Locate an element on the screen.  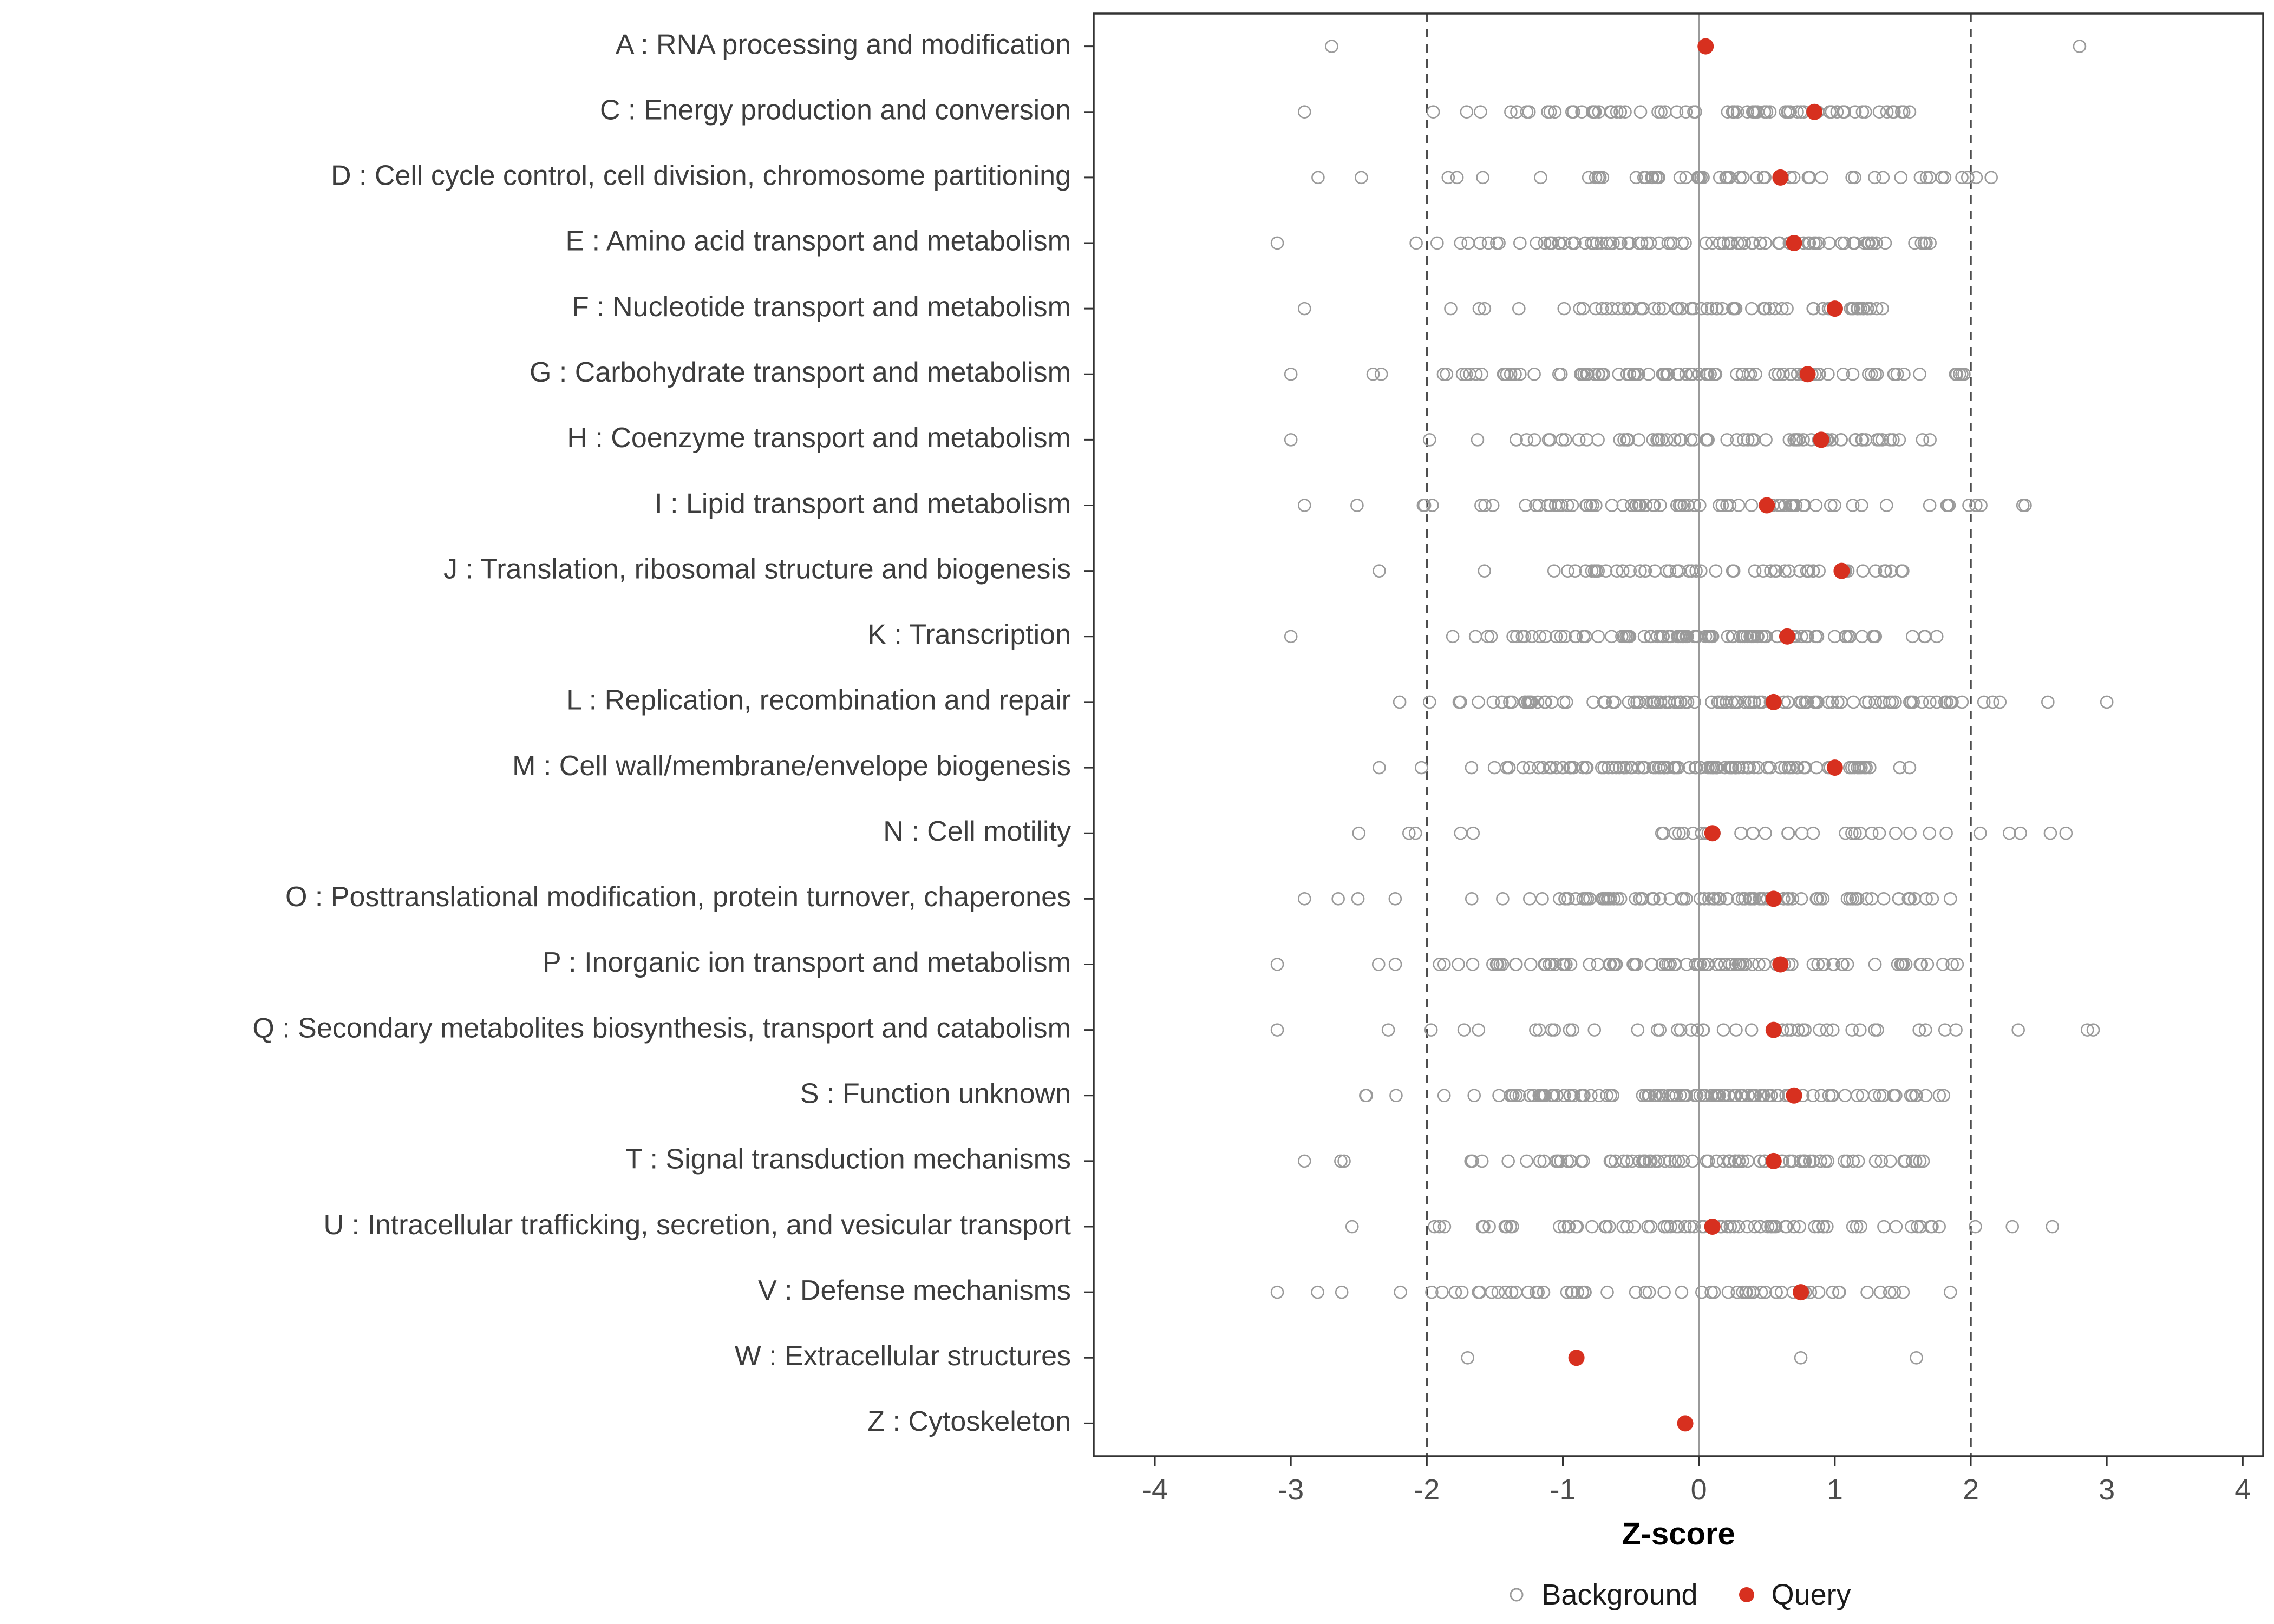
legend-item-background: Background is located at coordinates (1602, 1595).